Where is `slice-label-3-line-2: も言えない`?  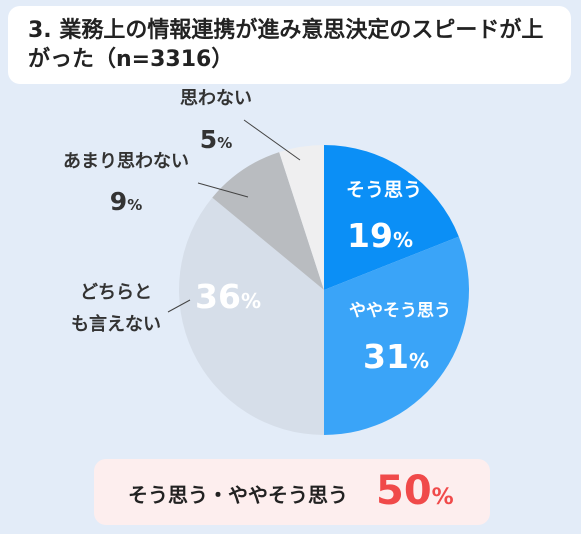
slice-label-3-line-2: も言えない is located at coordinates (116, 324).